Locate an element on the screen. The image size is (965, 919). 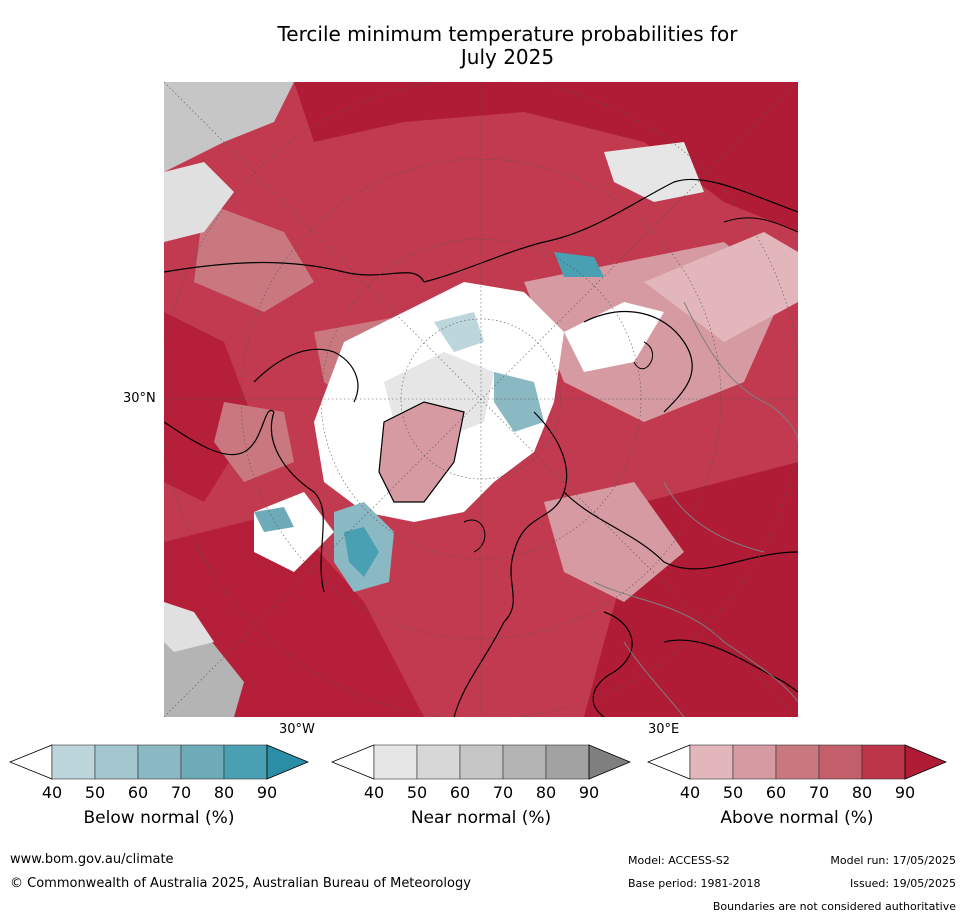
colorbar-title-above: Above normal (%) is located at coordinates (797, 818).